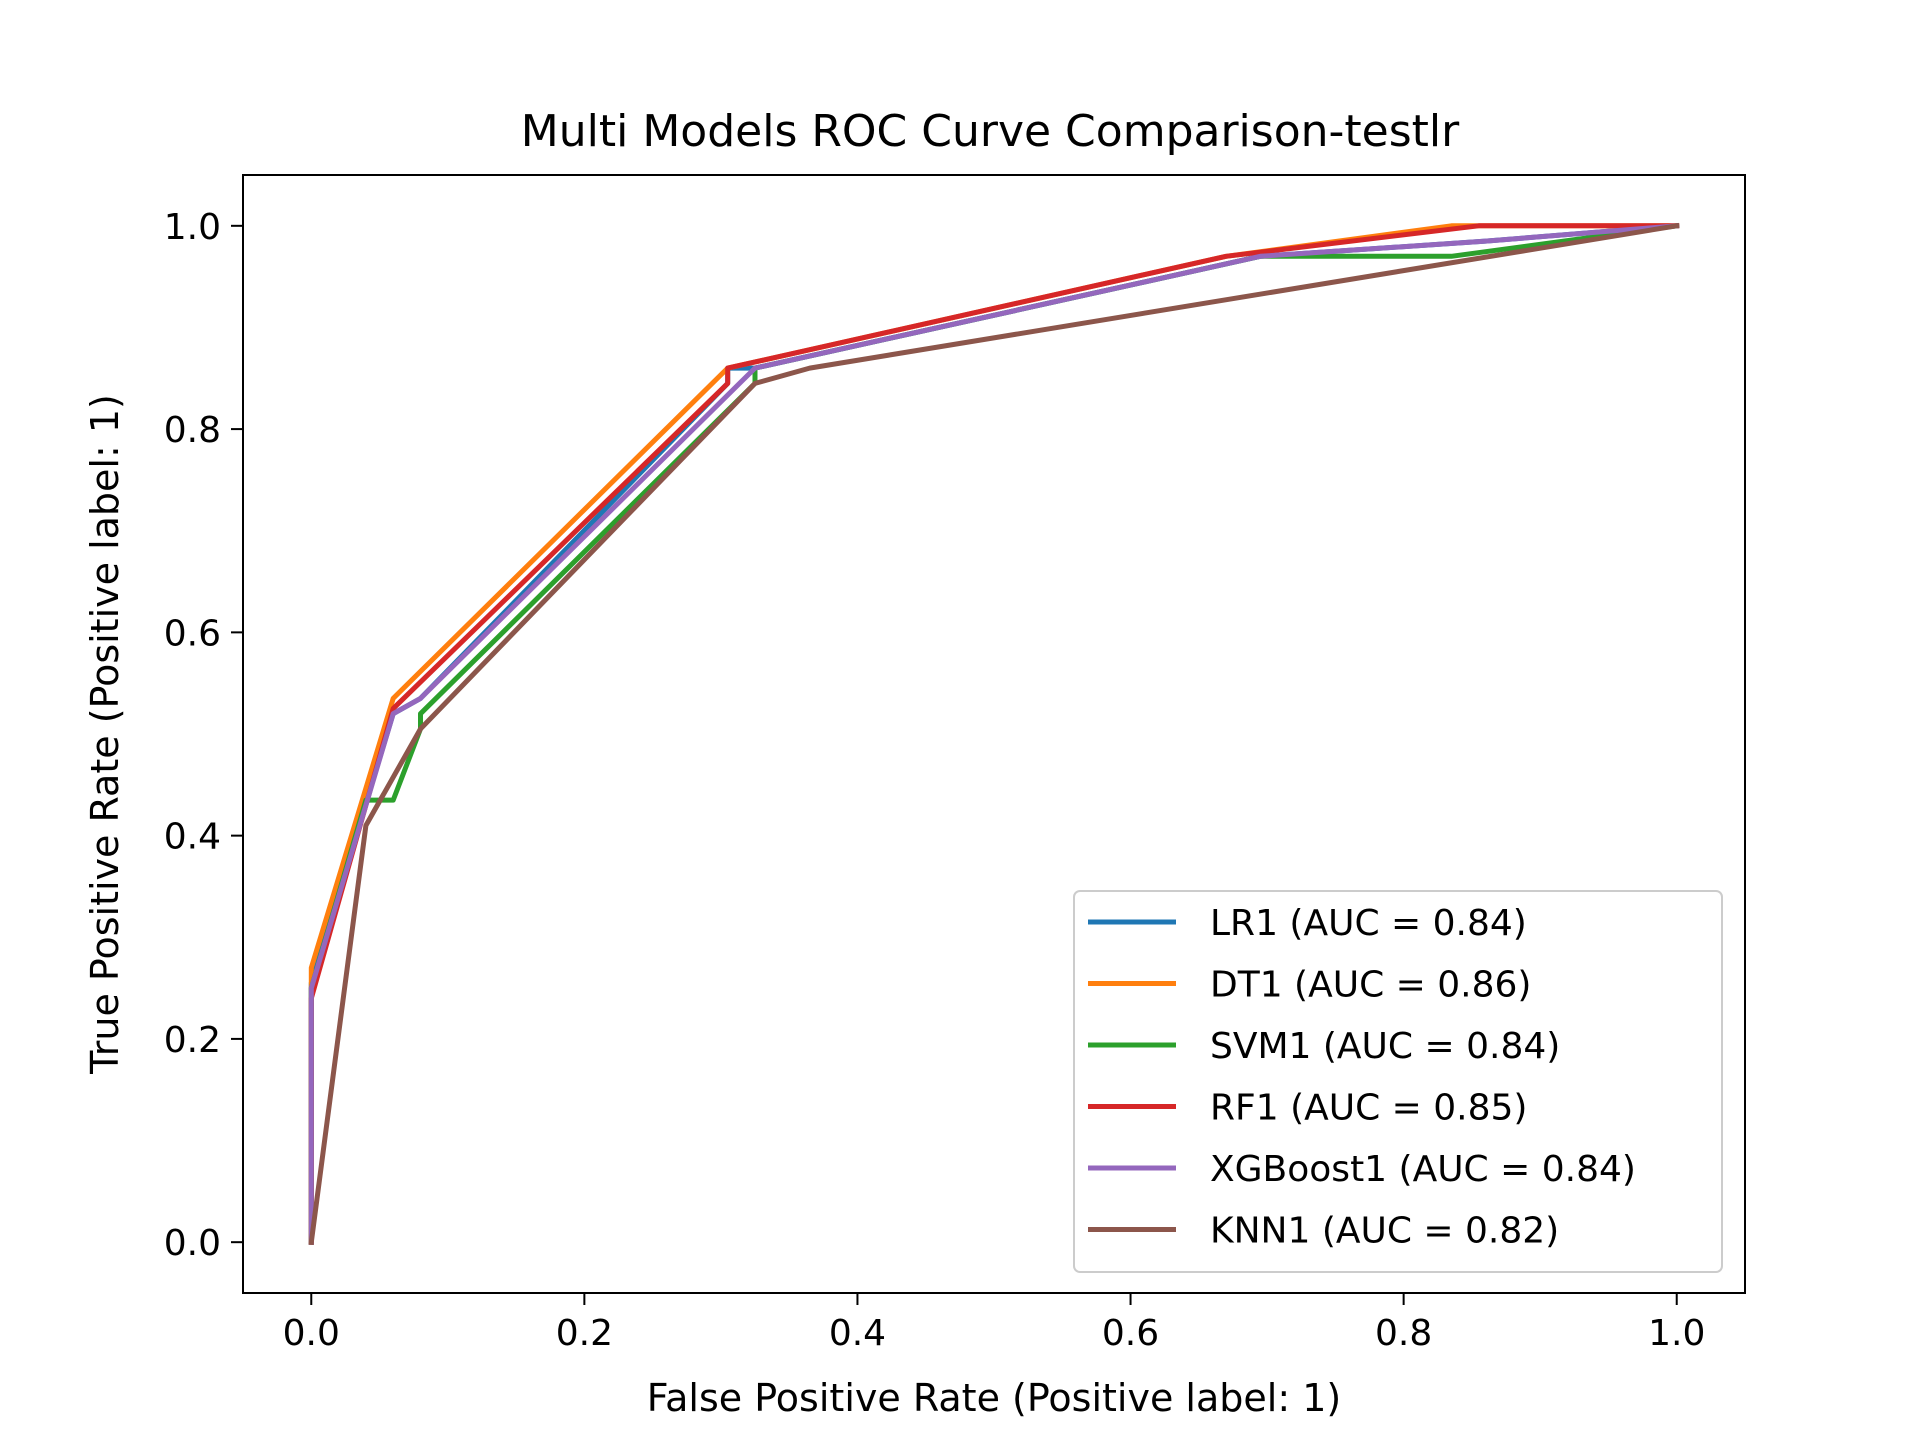 The width and height of the screenshot is (1920, 1445). Describe the element at coordinates (584, 1333) in the screenshot. I see `x-tick-label: 0.2` at that location.